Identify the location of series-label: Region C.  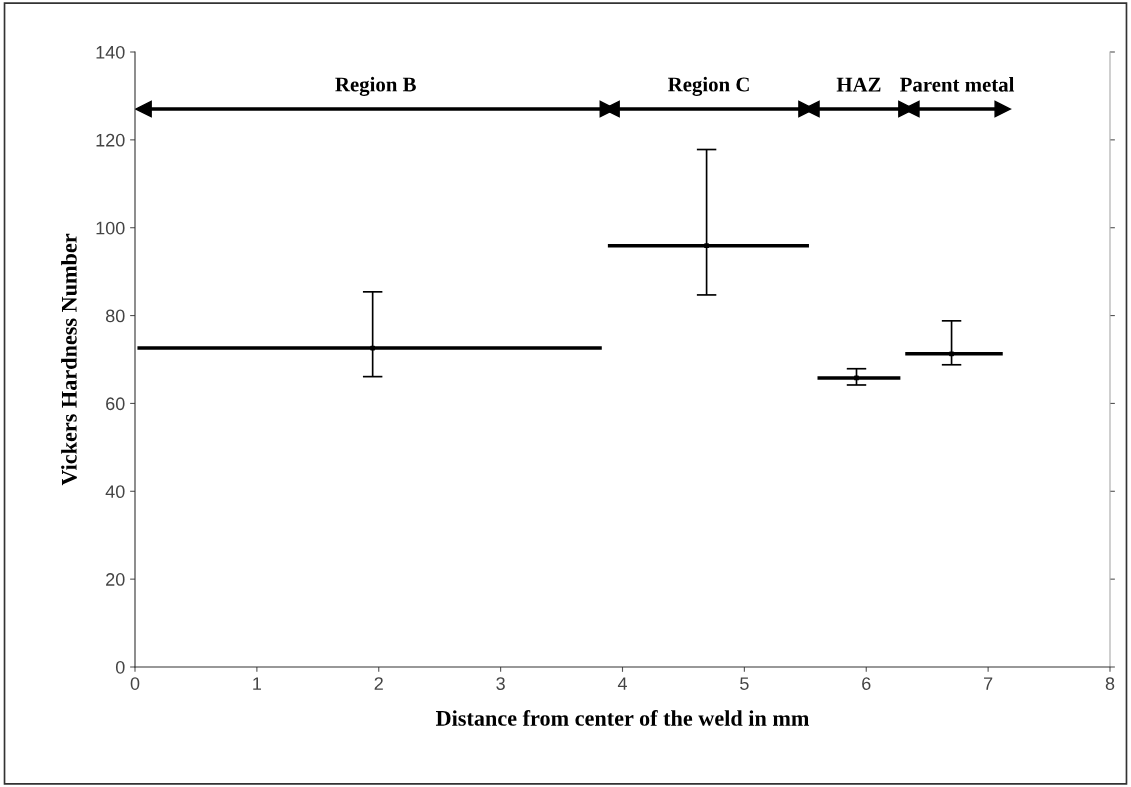
(708, 86).